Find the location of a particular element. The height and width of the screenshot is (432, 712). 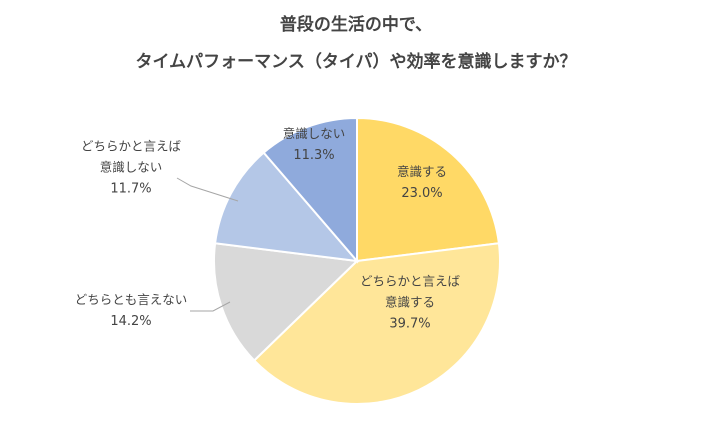

leader-lines is located at coordinates (207, 244).